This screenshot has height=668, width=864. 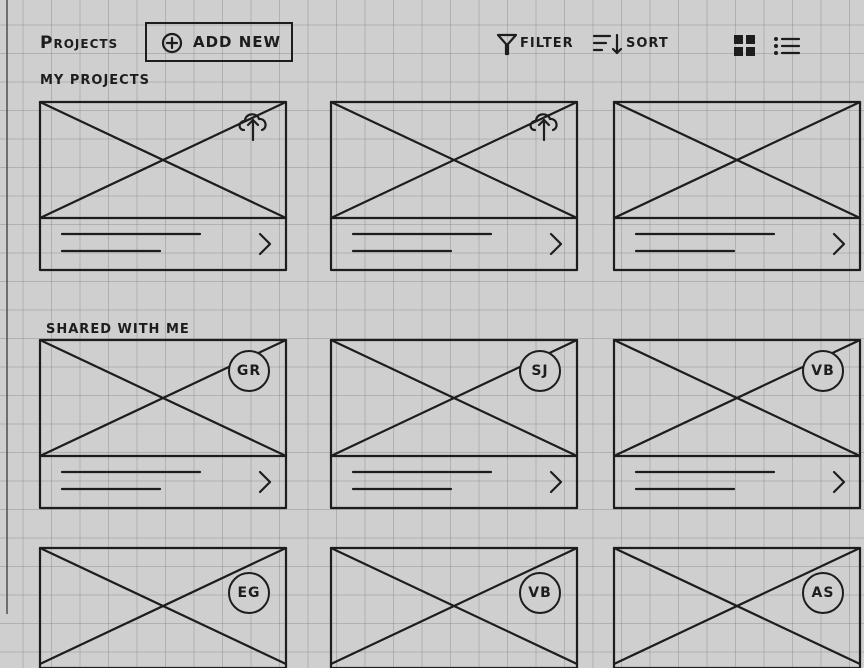 I want to click on filter-label: FILTER, so click(x=547, y=43).